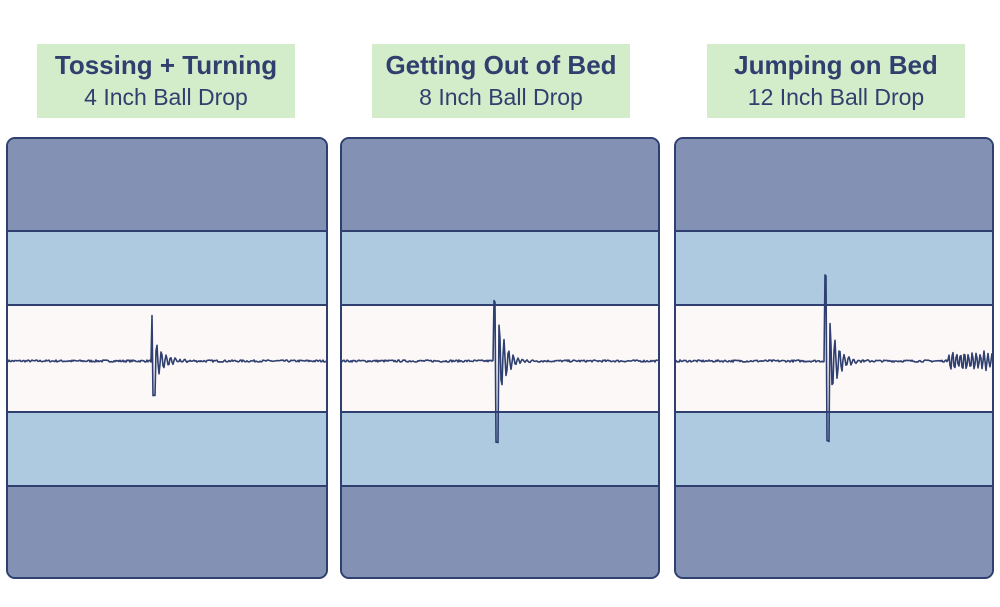 The height and width of the screenshot is (607, 1000). What do you see at coordinates (166, 97) in the screenshot?
I see `label-subtitle: 4 Inch Ball Drop` at bounding box center [166, 97].